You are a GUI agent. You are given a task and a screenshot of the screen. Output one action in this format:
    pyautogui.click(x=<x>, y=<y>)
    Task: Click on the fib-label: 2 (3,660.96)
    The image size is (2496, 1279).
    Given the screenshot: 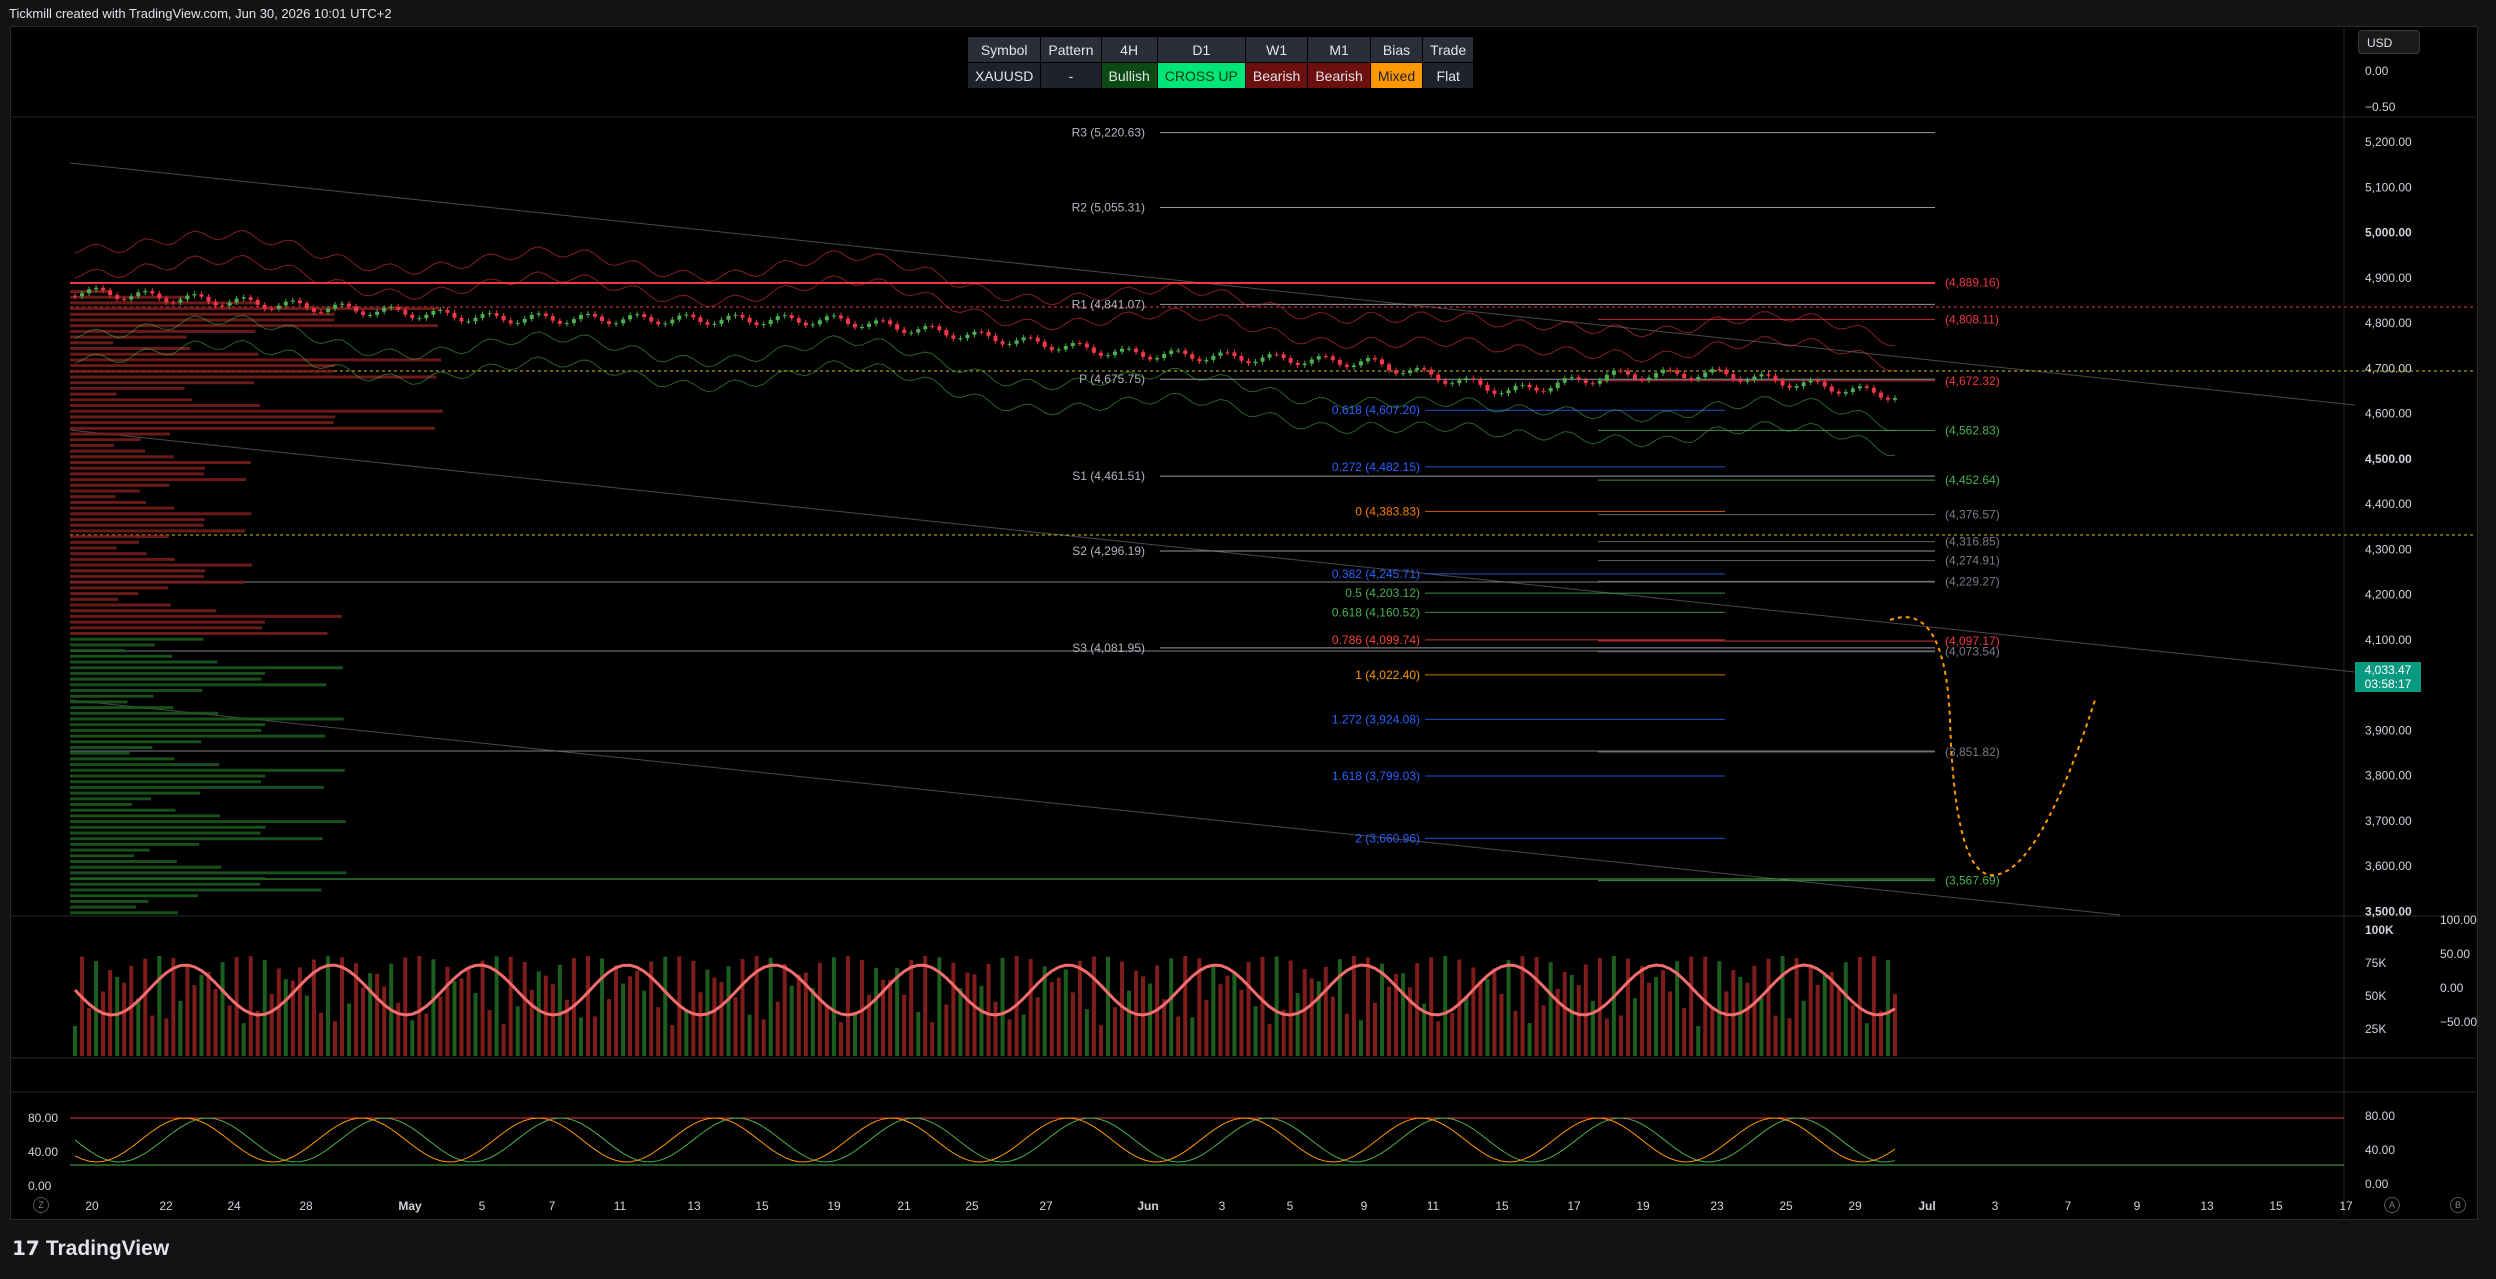 What is the action you would take?
    pyautogui.click(x=1387, y=838)
    